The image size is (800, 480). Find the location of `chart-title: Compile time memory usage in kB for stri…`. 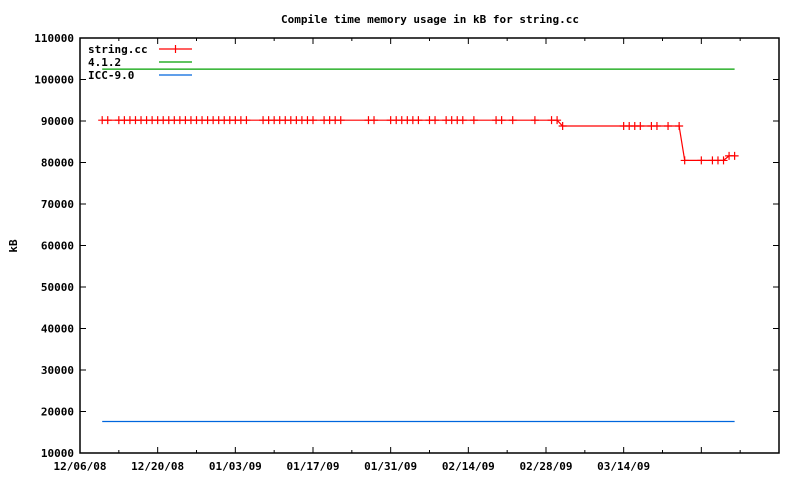

chart-title: Compile time memory usage in kB for stri… is located at coordinates (430, 19).